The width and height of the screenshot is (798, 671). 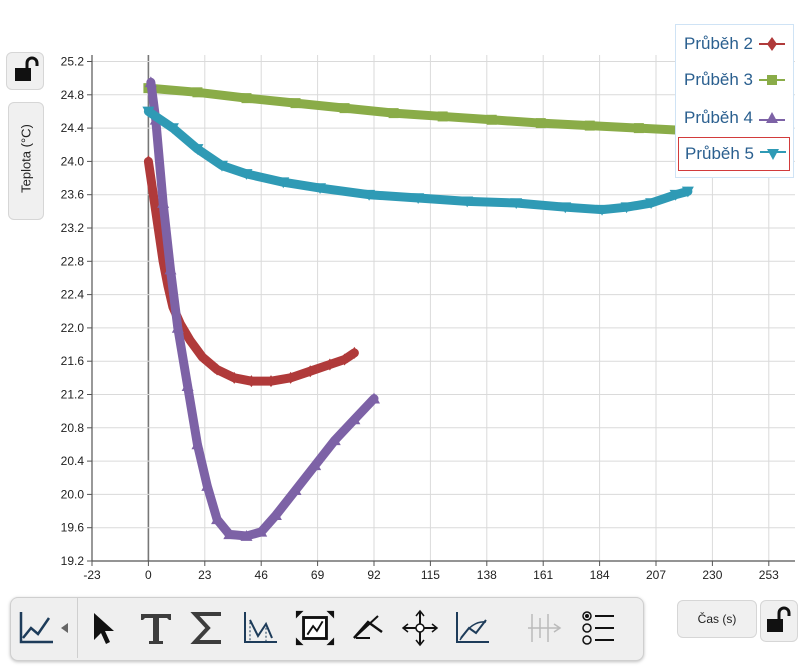 What do you see at coordinates (431, 575) in the screenshot?
I see `x-tick-labels: -23023466992115138161184207230253276` at bounding box center [431, 575].